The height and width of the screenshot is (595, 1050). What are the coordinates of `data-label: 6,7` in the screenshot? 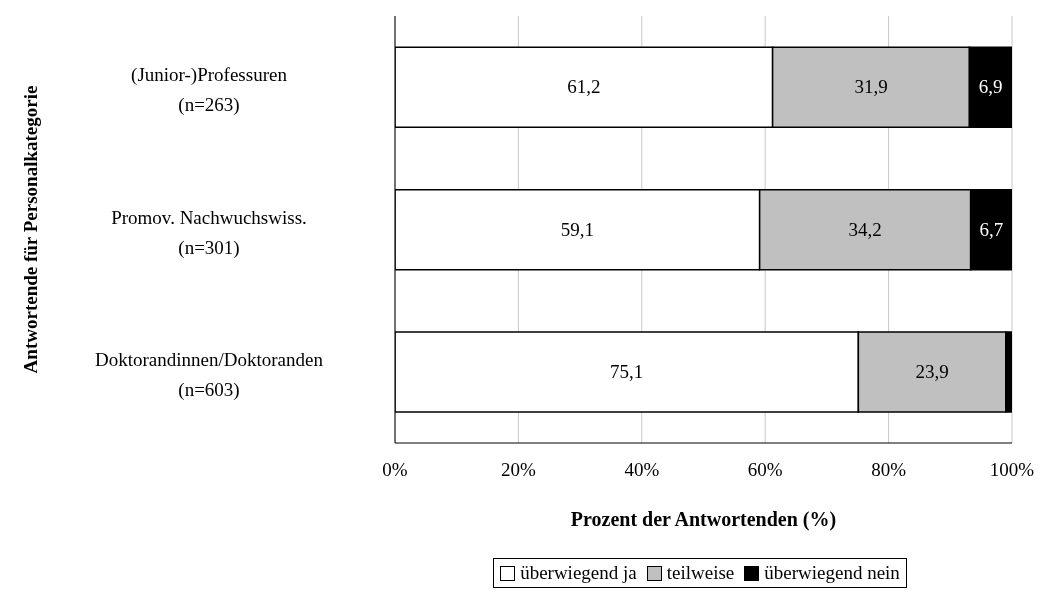 It's located at (991, 229).